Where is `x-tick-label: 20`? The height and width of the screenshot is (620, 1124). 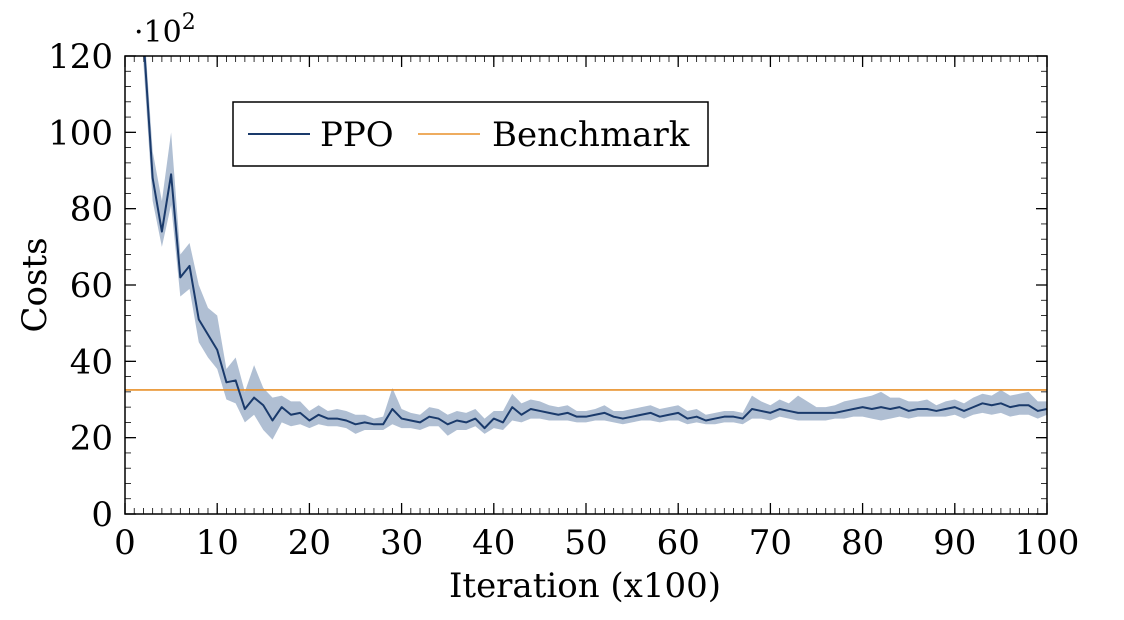 x-tick-label: 20 is located at coordinates (309, 543).